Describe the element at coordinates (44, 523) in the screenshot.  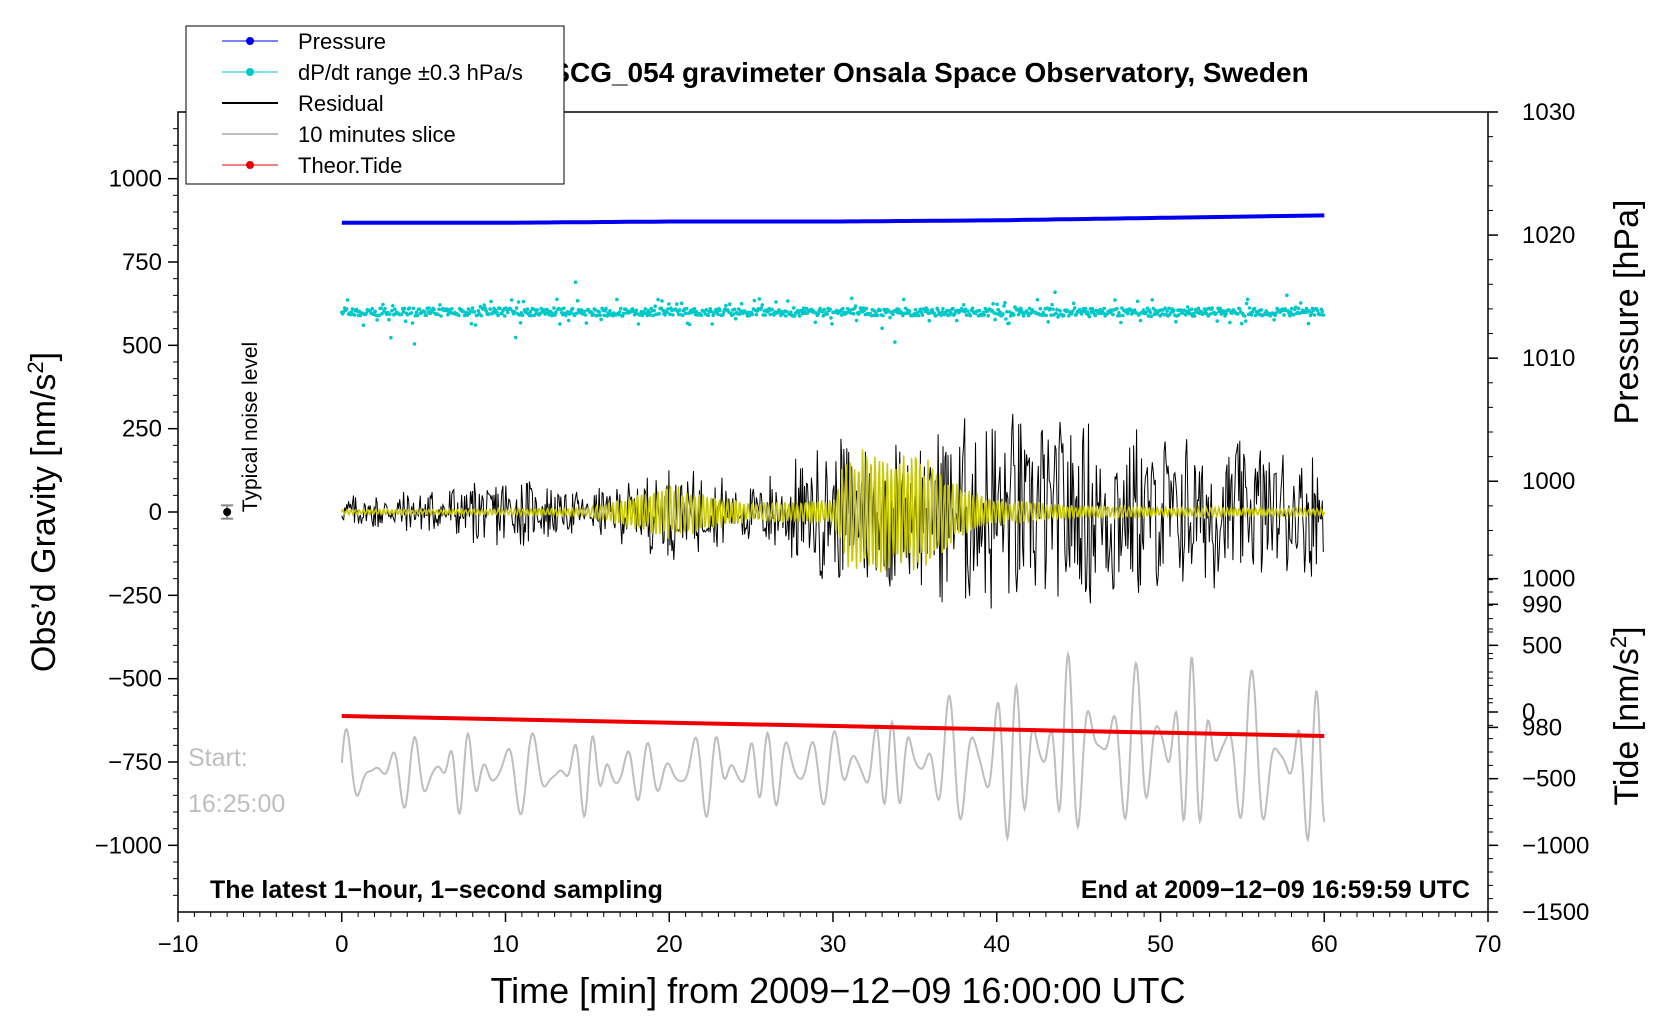
I see `y-axis-label-main: Obs’d Gravity [nm/s` at that location.